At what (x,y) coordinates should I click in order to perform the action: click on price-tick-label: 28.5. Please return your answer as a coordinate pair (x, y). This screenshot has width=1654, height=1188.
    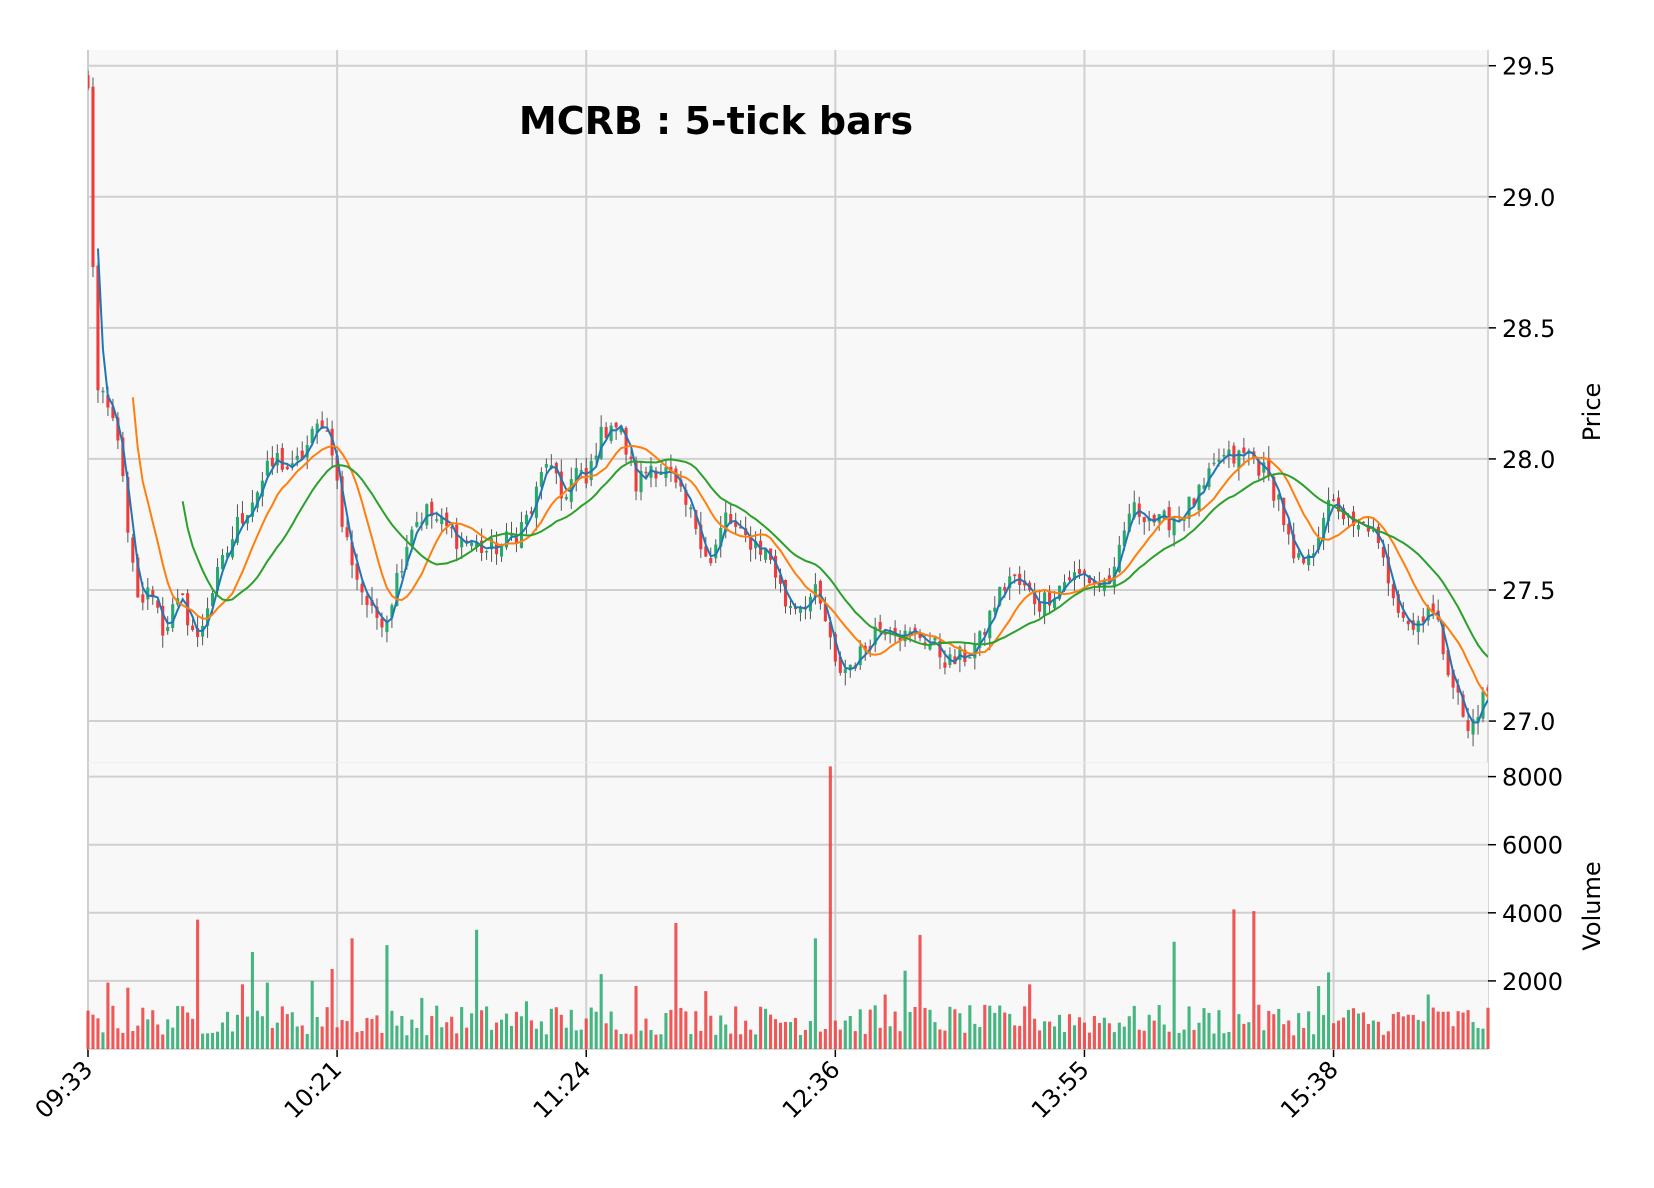
    Looking at the image, I should click on (1528, 329).